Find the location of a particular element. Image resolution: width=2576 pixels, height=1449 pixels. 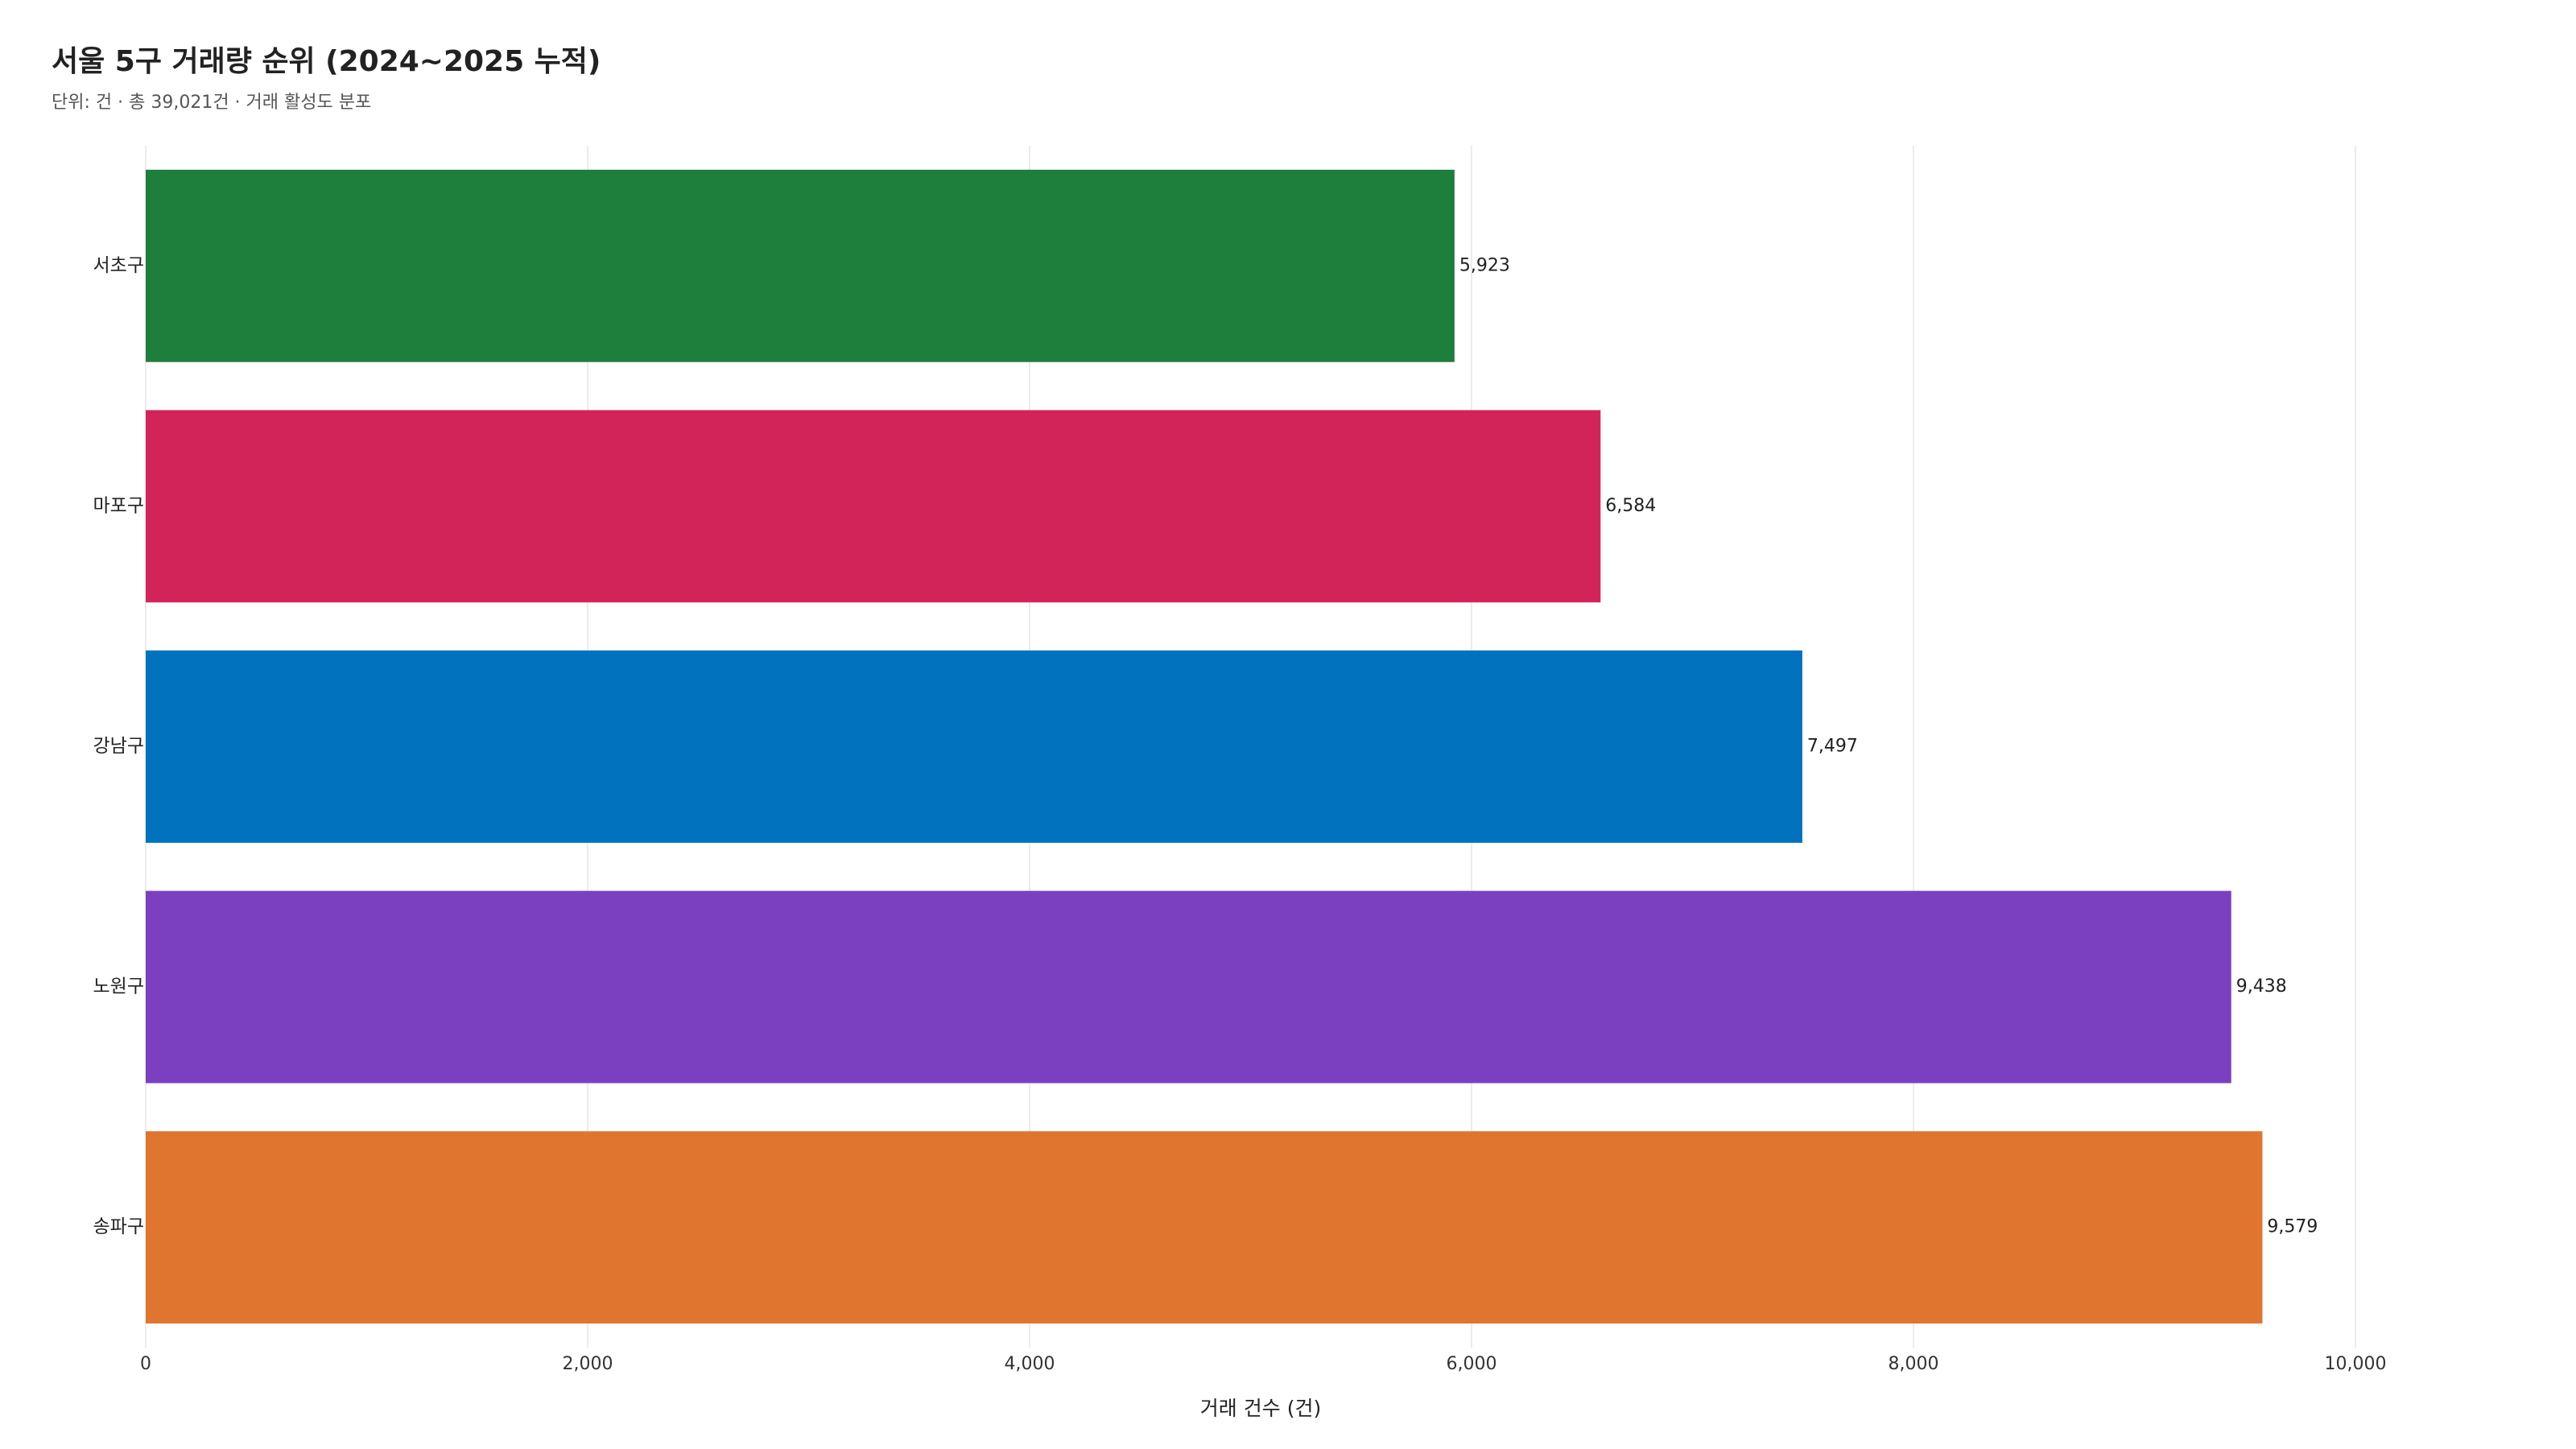

value-label: 6,584 is located at coordinates (1630, 506).